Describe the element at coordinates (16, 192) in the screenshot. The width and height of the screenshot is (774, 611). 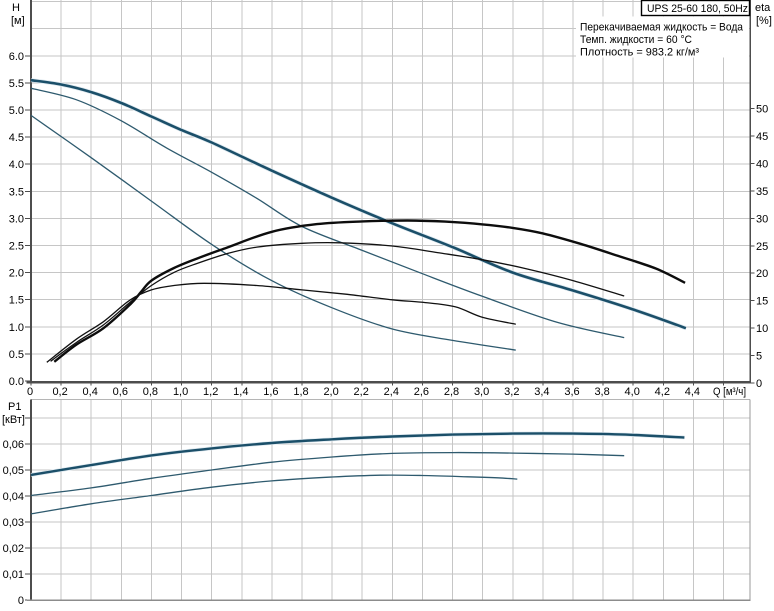
I see `svg-text: 3.5` at that location.